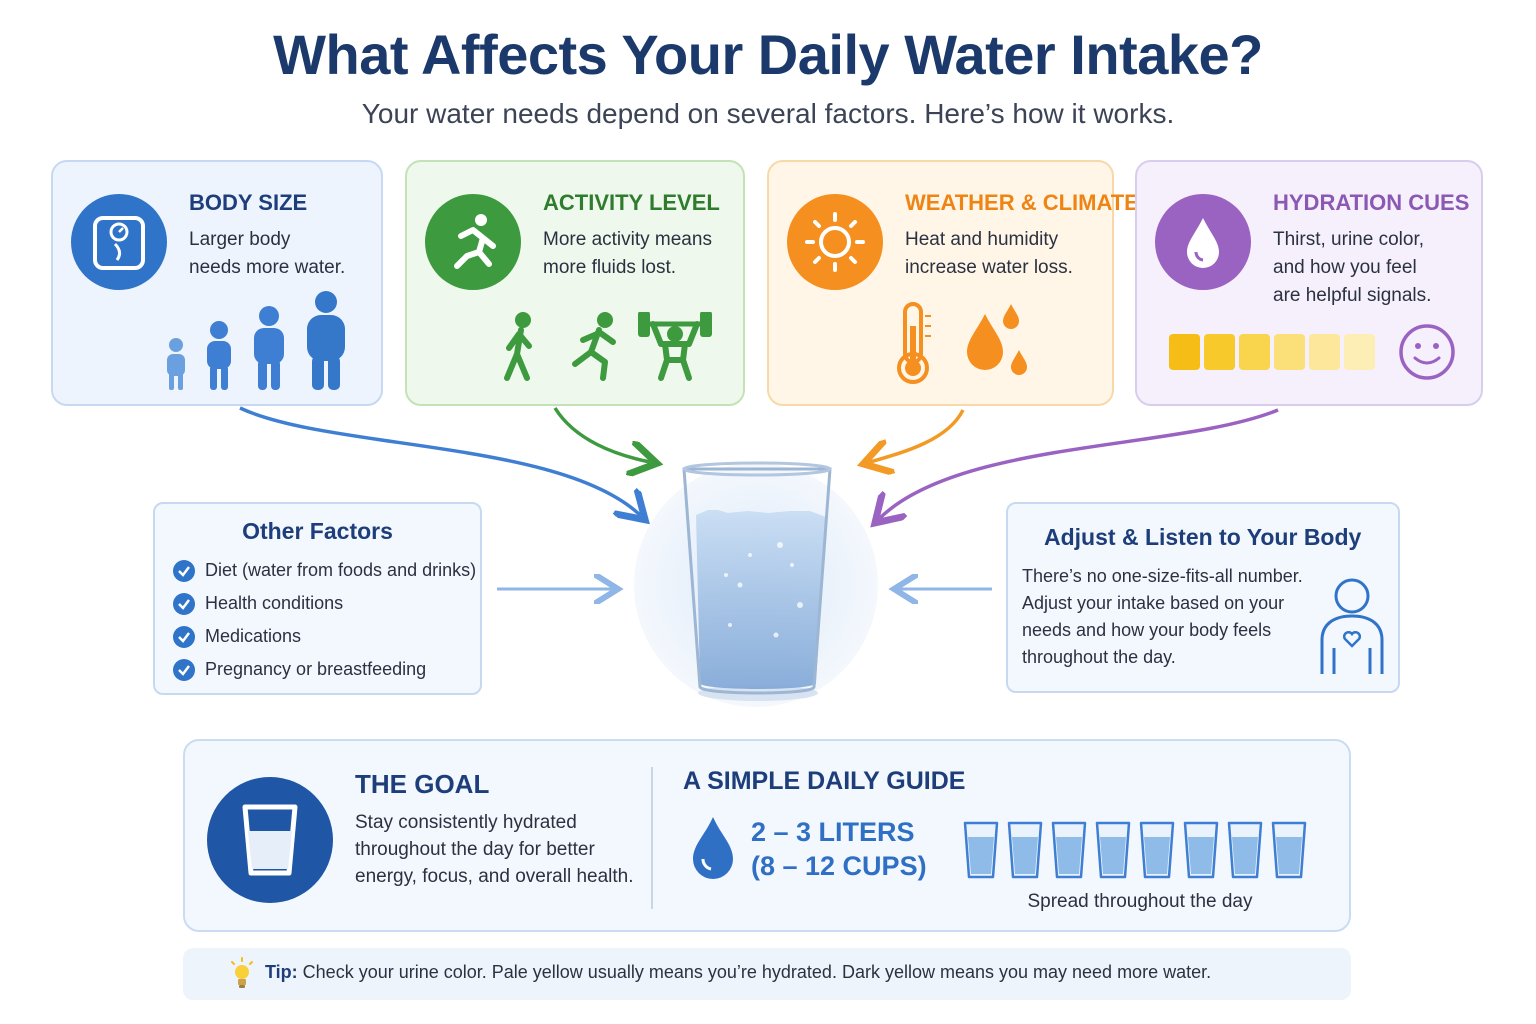 This screenshot has height=1024, width=1536. I want to click on arrow-body-size, so click(439, 460).